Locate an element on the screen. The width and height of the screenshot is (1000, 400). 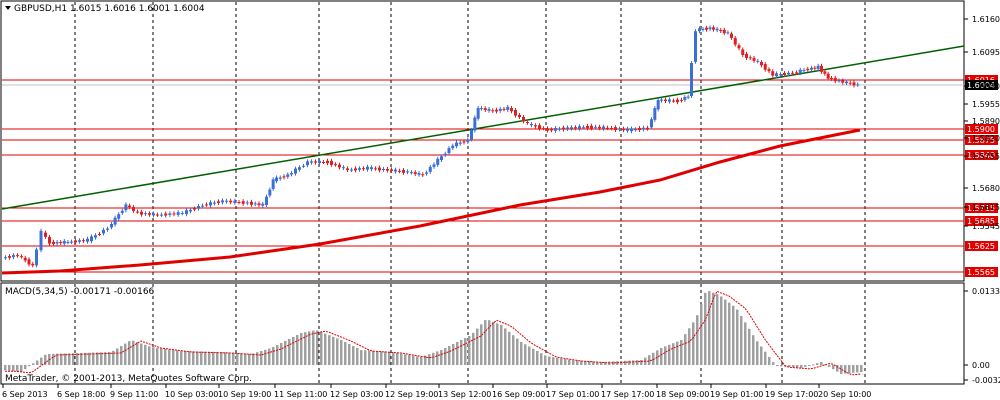
price-tick-label: 1.6160 is located at coordinates (986, 19).